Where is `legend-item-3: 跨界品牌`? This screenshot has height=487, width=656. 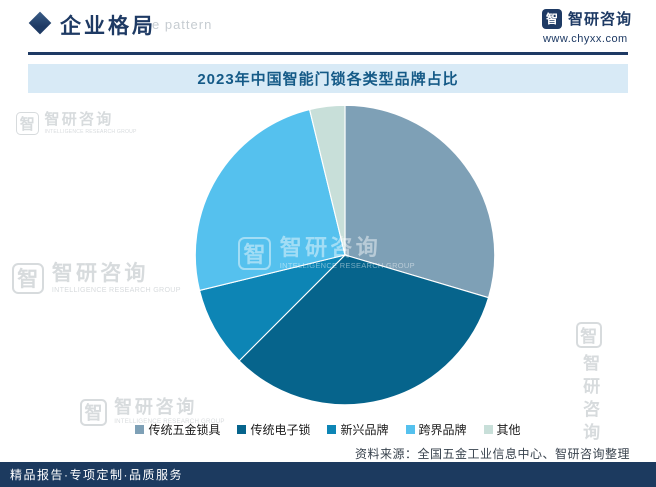
legend-item-3: 跨界品牌 is located at coordinates (436, 429).